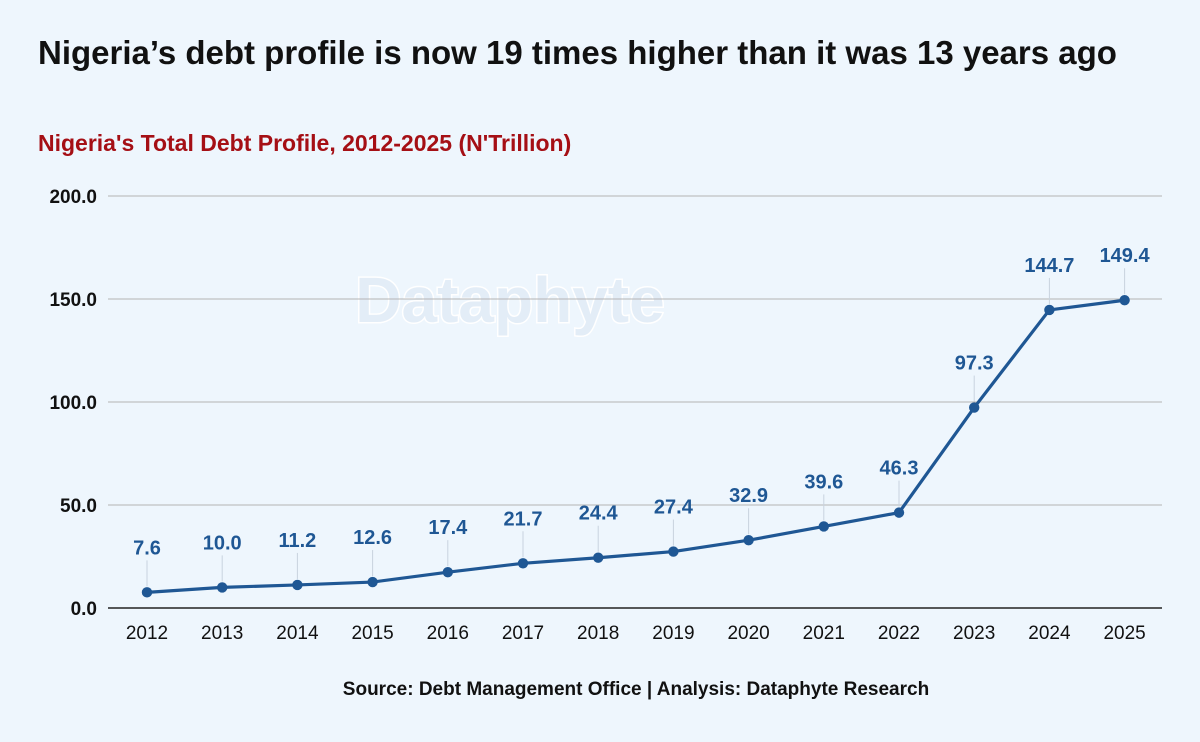  I want to click on data-label: 32.9, so click(748, 496).